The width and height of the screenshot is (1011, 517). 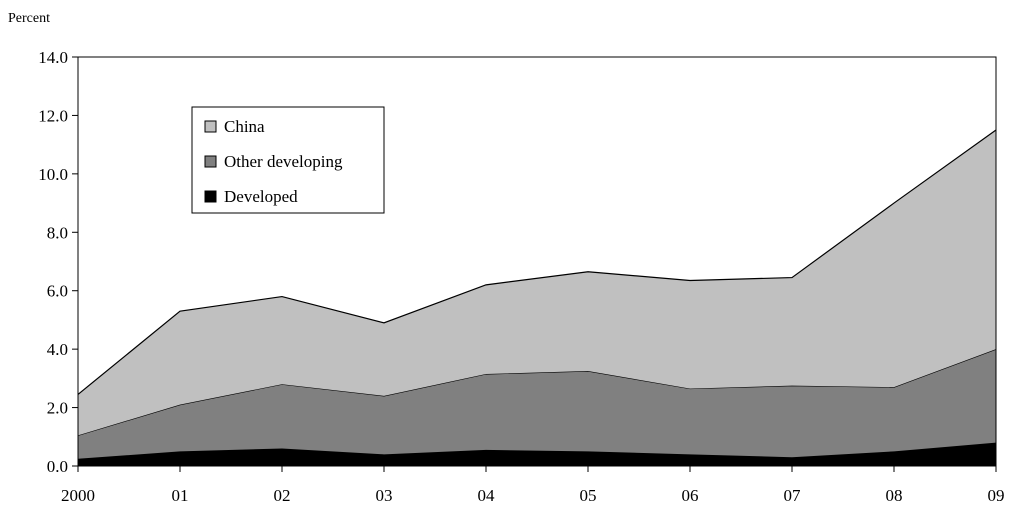 What do you see at coordinates (53, 174) in the screenshot?
I see `y-tick-label: 10.0` at bounding box center [53, 174].